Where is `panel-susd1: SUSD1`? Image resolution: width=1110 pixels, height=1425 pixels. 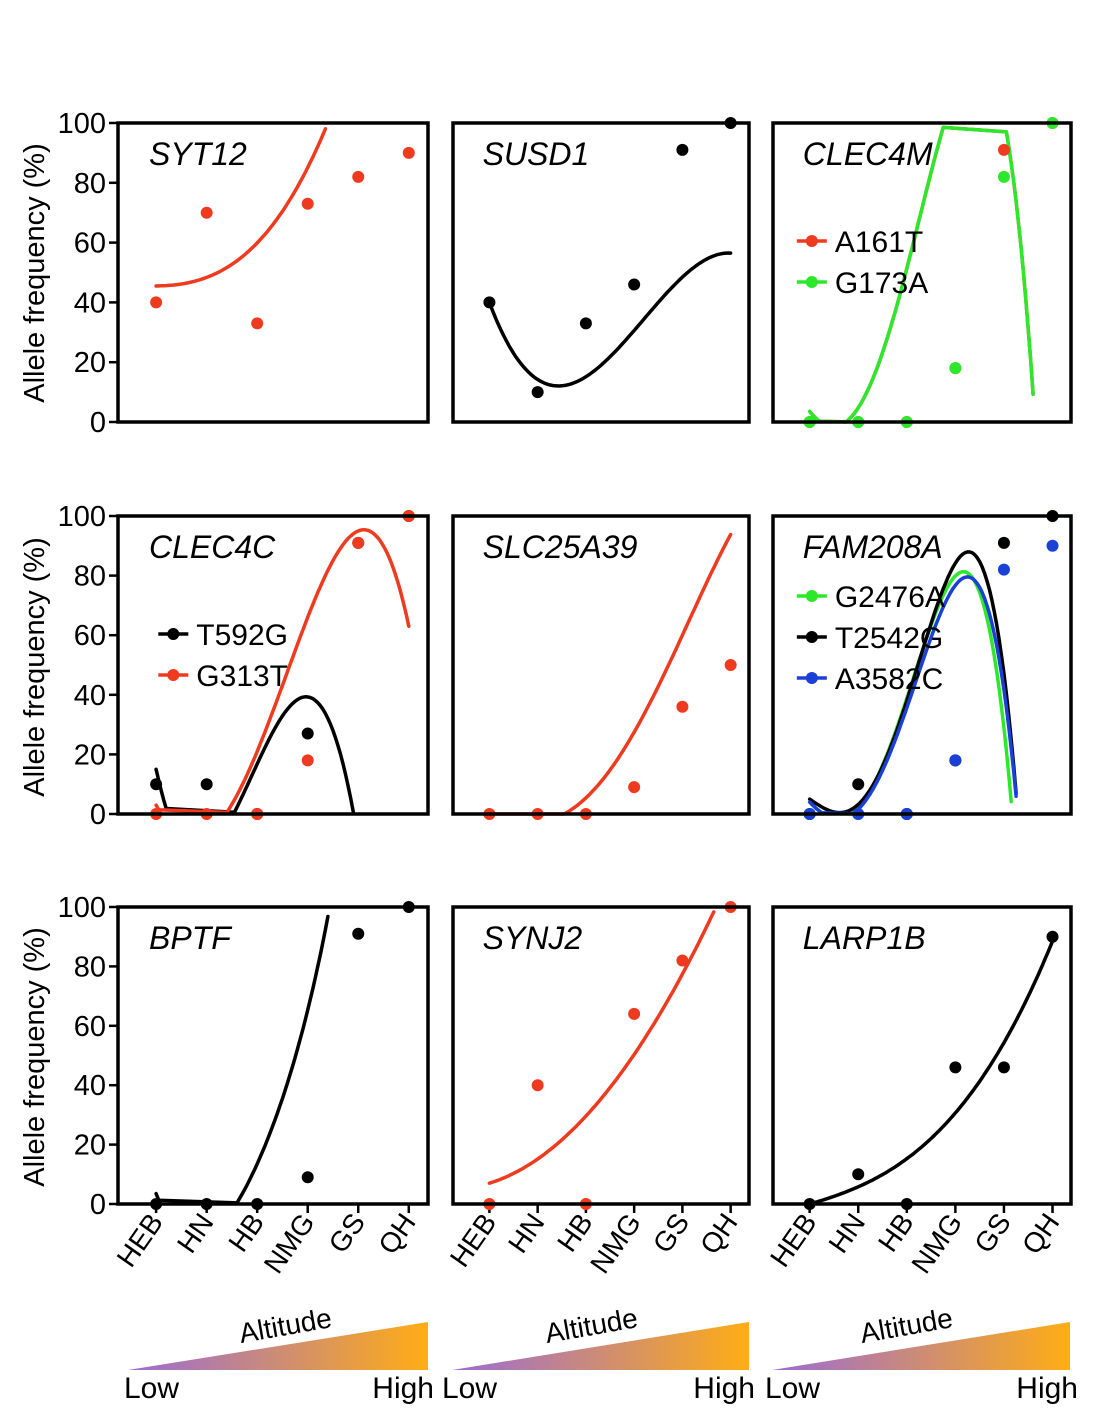 panel-susd1: SUSD1 is located at coordinates (601, 270).